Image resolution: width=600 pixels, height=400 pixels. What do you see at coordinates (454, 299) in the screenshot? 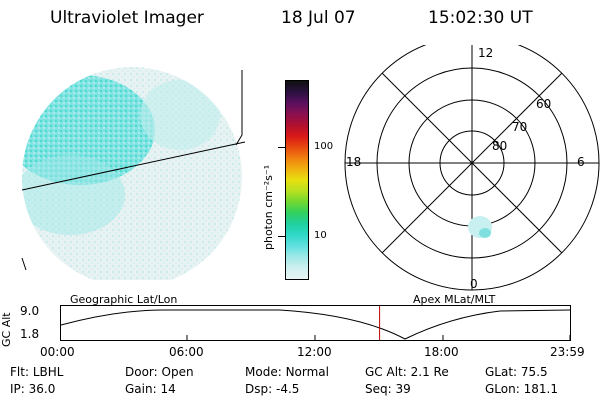
I see `timeline-right-label: Apex MLat/MLT` at bounding box center [454, 299].